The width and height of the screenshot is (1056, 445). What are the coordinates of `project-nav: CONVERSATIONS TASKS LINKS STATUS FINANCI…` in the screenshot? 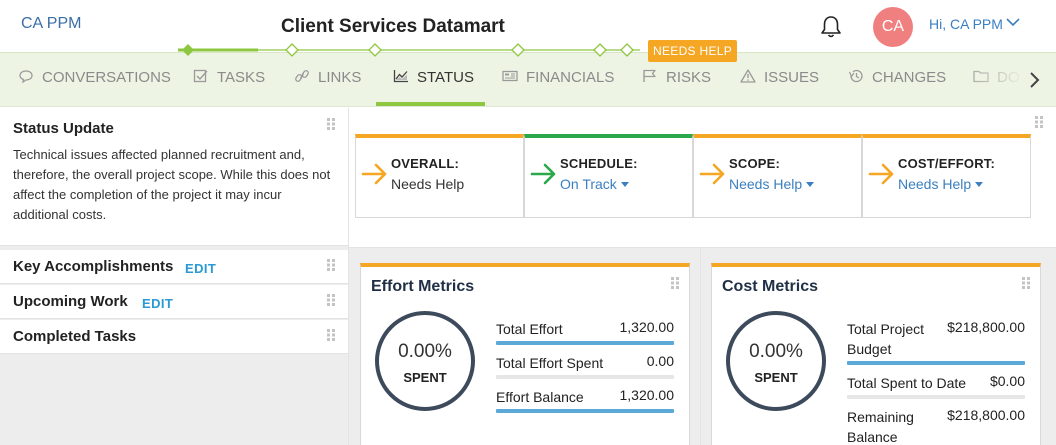 It's located at (528, 79).